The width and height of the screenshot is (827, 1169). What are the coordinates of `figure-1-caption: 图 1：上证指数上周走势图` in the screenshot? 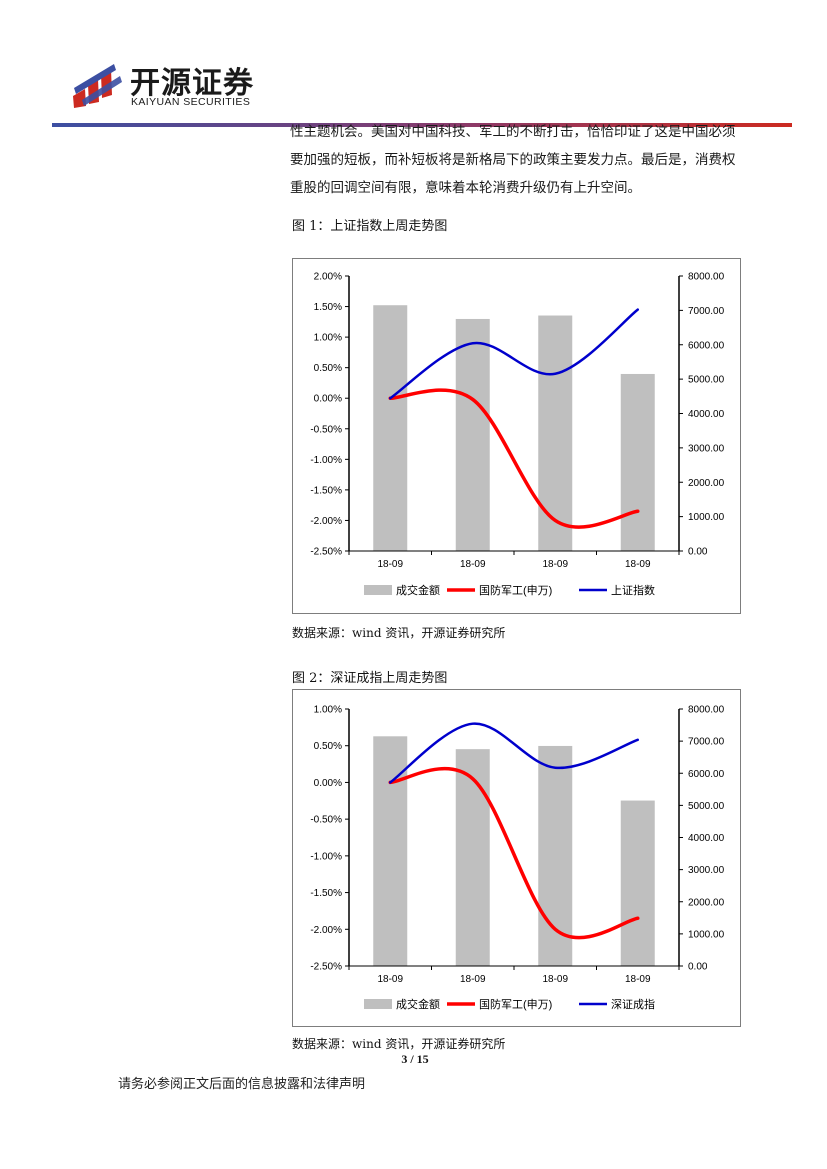 It's located at (370, 226).